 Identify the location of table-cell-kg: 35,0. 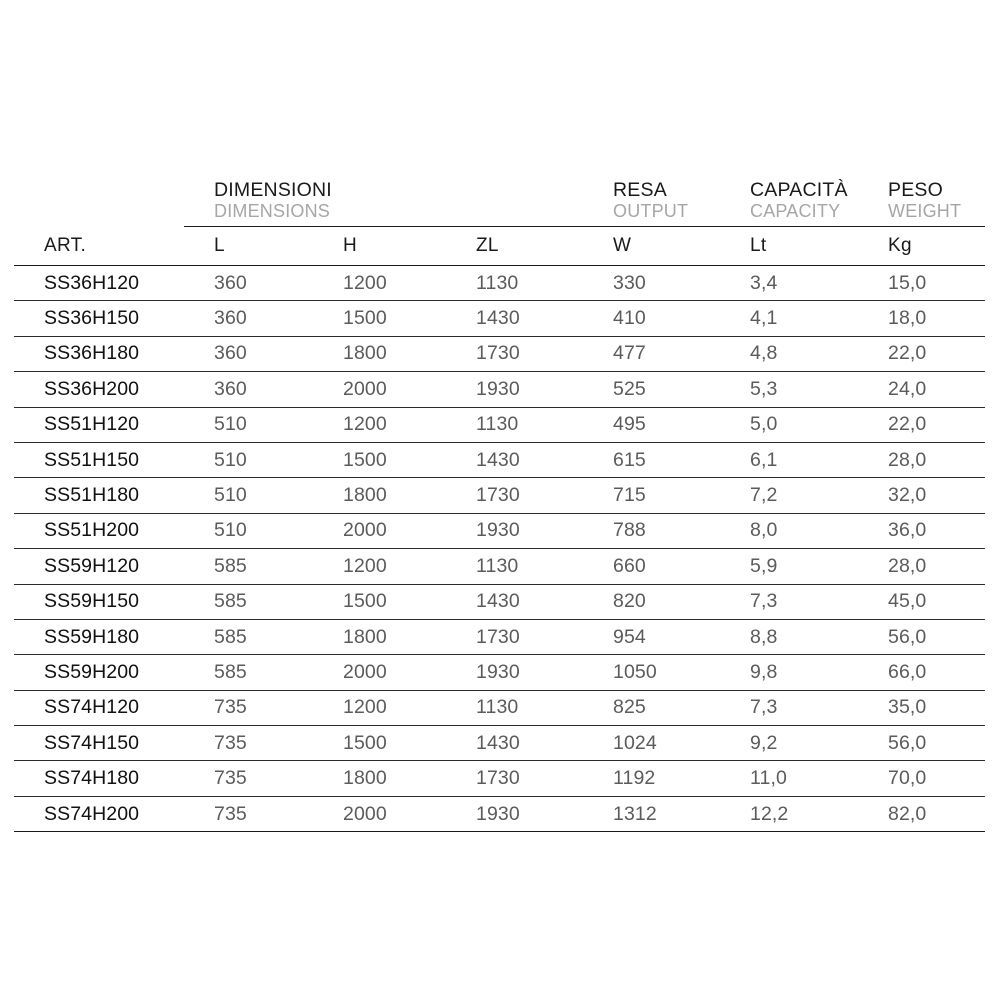
(921, 708).